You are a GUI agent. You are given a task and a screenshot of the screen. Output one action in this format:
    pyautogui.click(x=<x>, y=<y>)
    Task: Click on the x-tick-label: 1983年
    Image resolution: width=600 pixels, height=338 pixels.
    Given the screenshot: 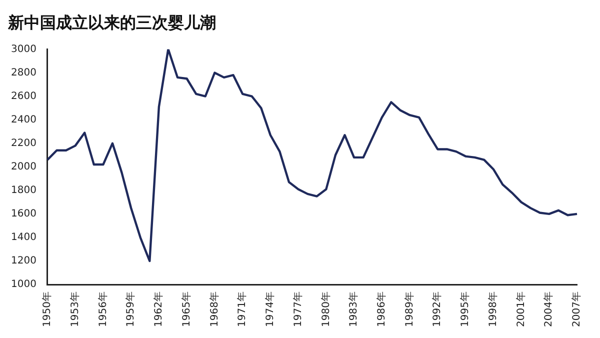 What is the action you would take?
    pyautogui.click(x=354, y=310)
    